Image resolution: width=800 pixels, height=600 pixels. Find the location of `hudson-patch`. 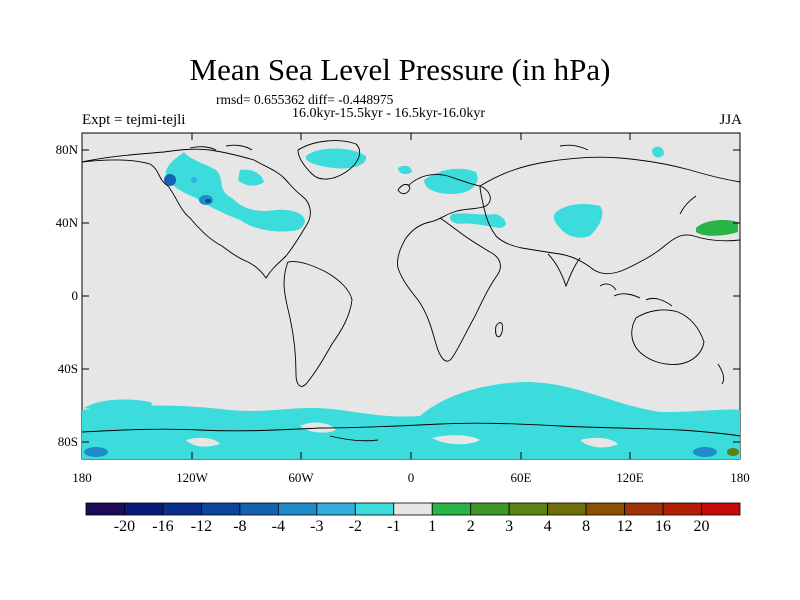

hudson-patch is located at coordinates (251, 177).